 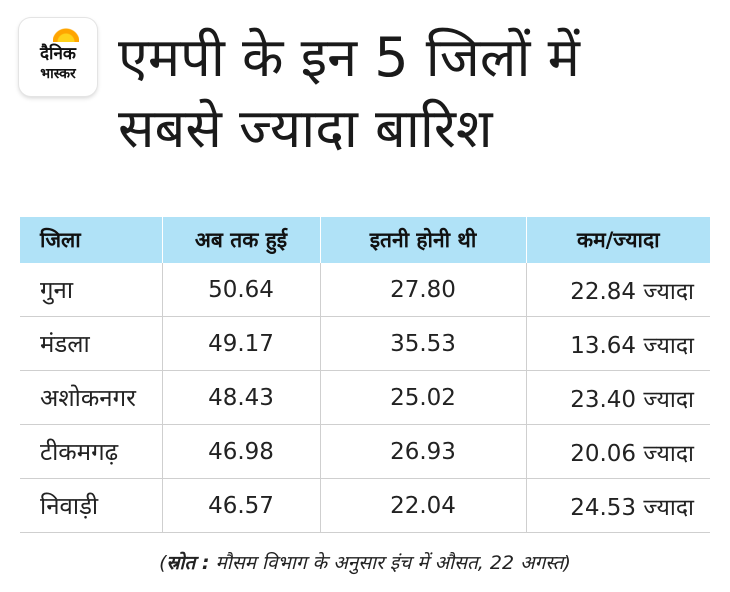 What do you see at coordinates (188, 563) in the screenshot?
I see `source-label: स्रोत :` at bounding box center [188, 563].